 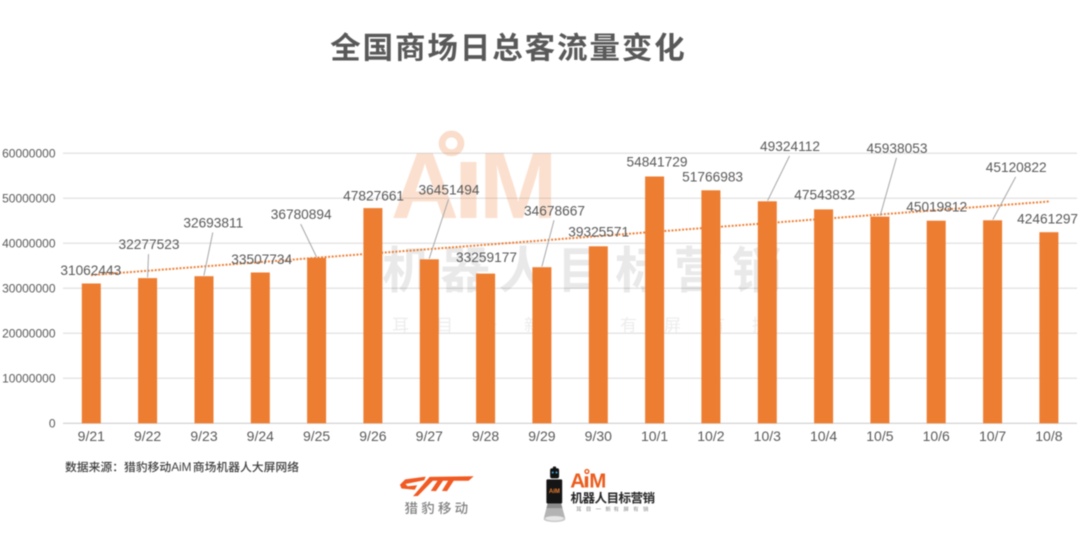 What do you see at coordinates (1048, 436) in the screenshot?
I see `svg-text: 10/8` at bounding box center [1048, 436].